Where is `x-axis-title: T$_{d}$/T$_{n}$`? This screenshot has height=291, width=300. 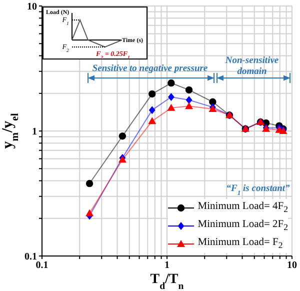
x-axis-title: T$_{d}$/T$_{n}$ is located at coordinates (167, 281).